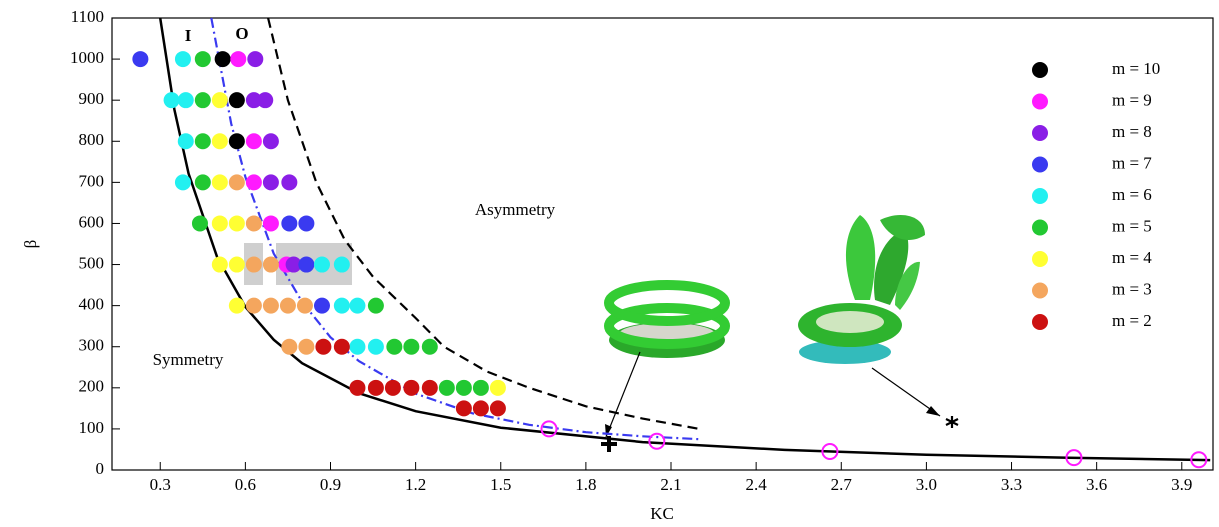 The height and width of the screenshot is (527, 1219). What do you see at coordinates (1132, 320) in the screenshot?
I see `legend-label: m = 2` at bounding box center [1132, 320].